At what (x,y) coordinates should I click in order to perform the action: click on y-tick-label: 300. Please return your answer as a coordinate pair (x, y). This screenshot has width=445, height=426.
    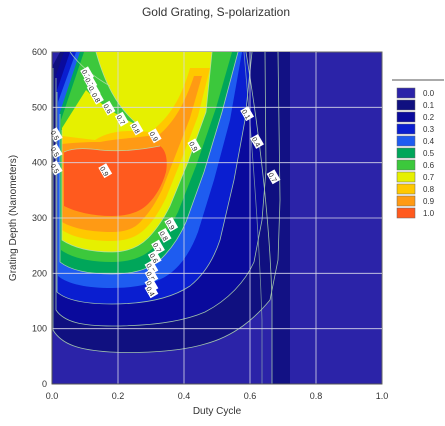
    Looking at the image, I should click on (39, 218).